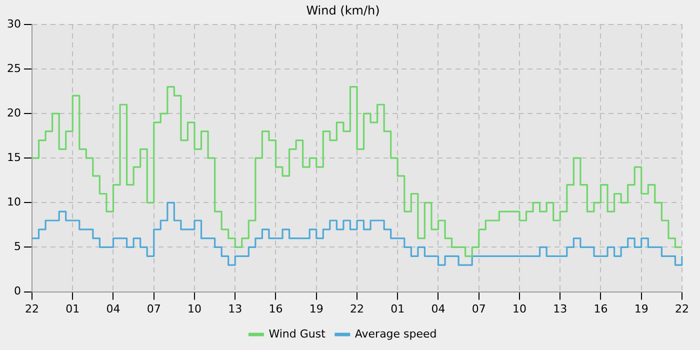 This screenshot has width=700, height=350. What do you see at coordinates (343, 10) in the screenshot?
I see `chart-title: Wind (km/h)` at bounding box center [343, 10].